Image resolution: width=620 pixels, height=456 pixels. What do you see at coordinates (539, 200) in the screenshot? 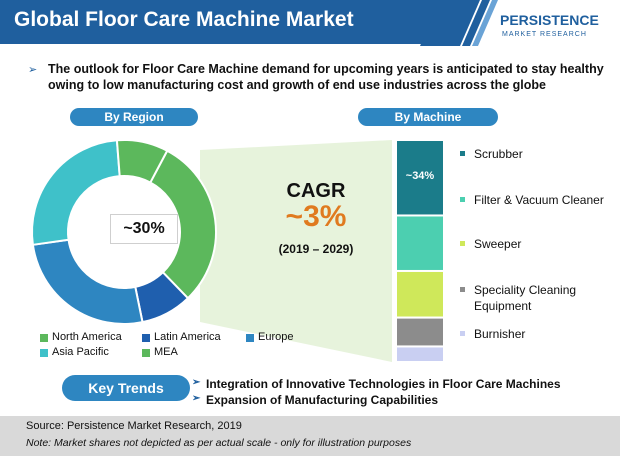
I see `legend-label: Filter & Vacuum Cleaner` at bounding box center [539, 200].